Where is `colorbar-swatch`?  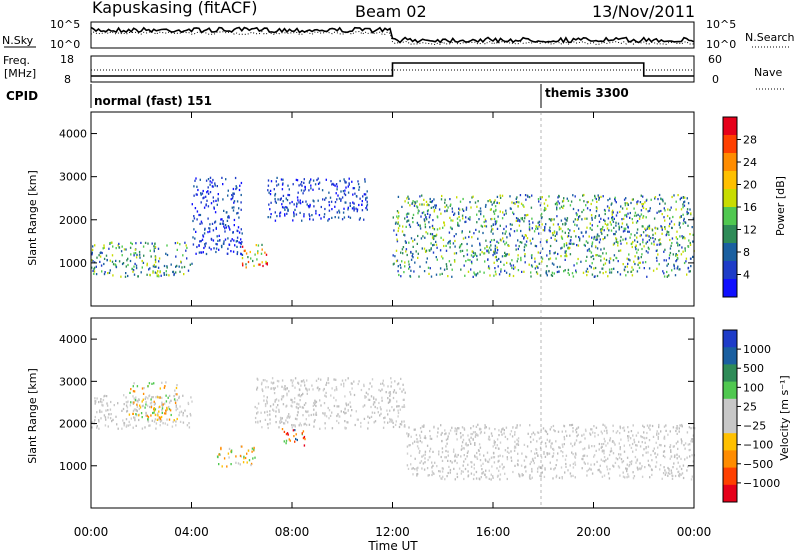
colorbar-swatch is located at coordinates (730, 476).